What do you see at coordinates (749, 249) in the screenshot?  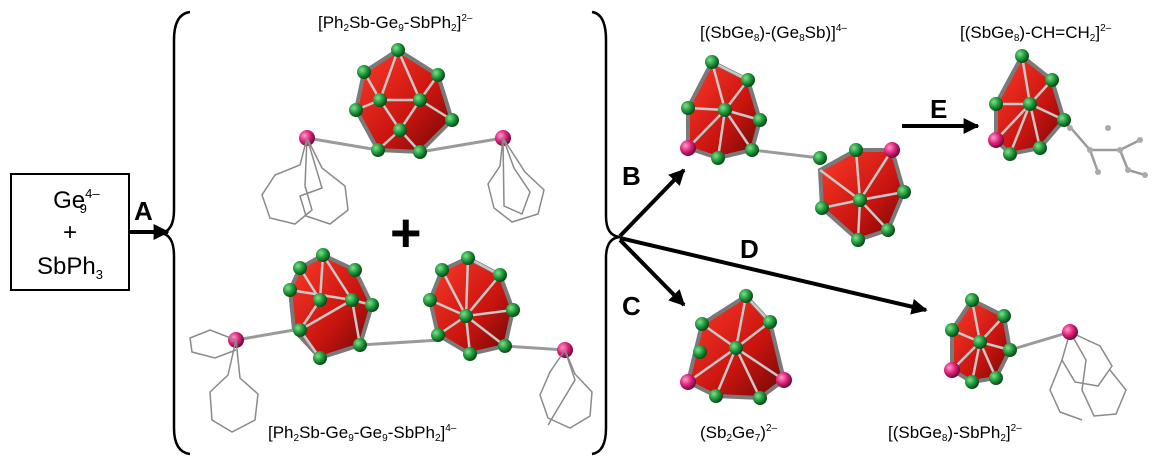 I see `step-d-label: D` at bounding box center [749, 249].